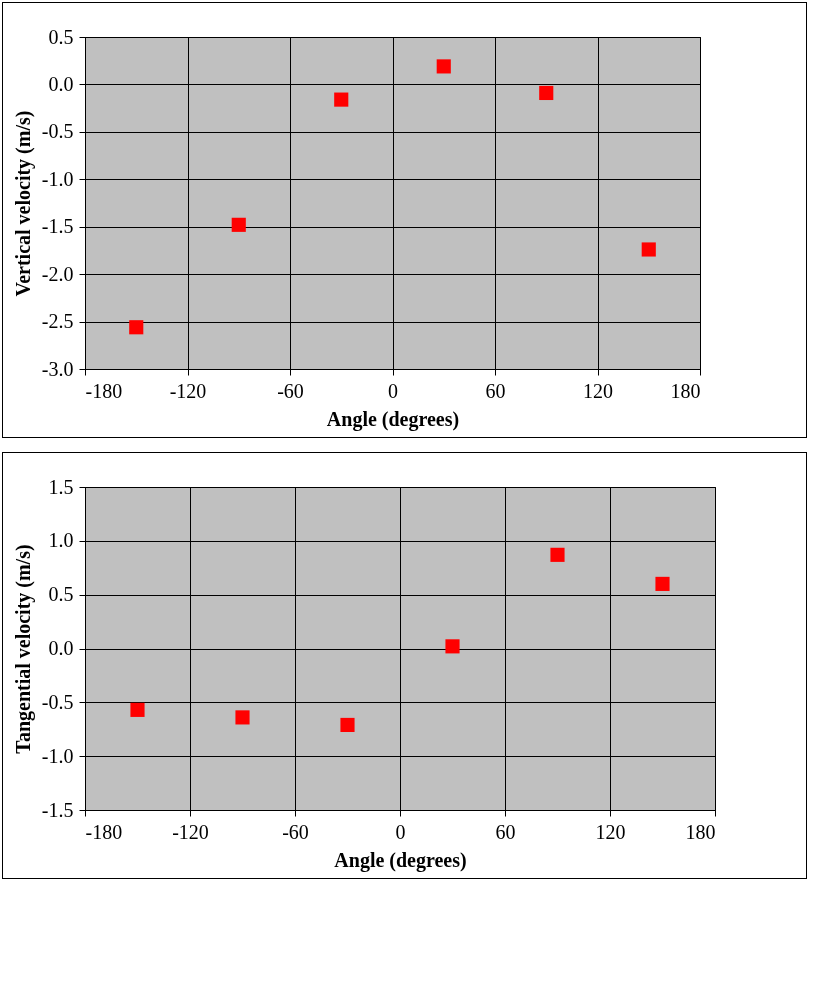 This screenshot has height=1006, width=813. I want to click on y-axis-title: Tangential velocity (m/s), so click(23, 649).